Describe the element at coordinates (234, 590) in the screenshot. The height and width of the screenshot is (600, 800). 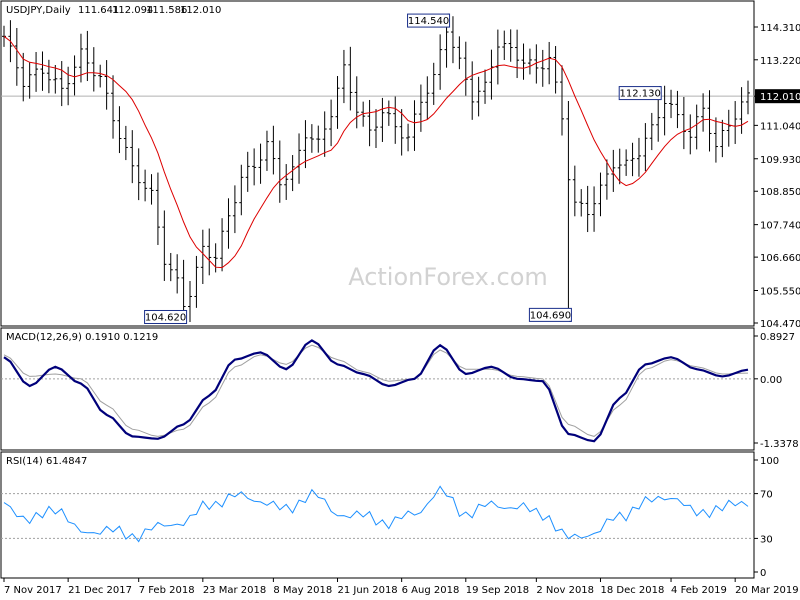
I see `x-axis-label: 23 Mar 2018` at that location.